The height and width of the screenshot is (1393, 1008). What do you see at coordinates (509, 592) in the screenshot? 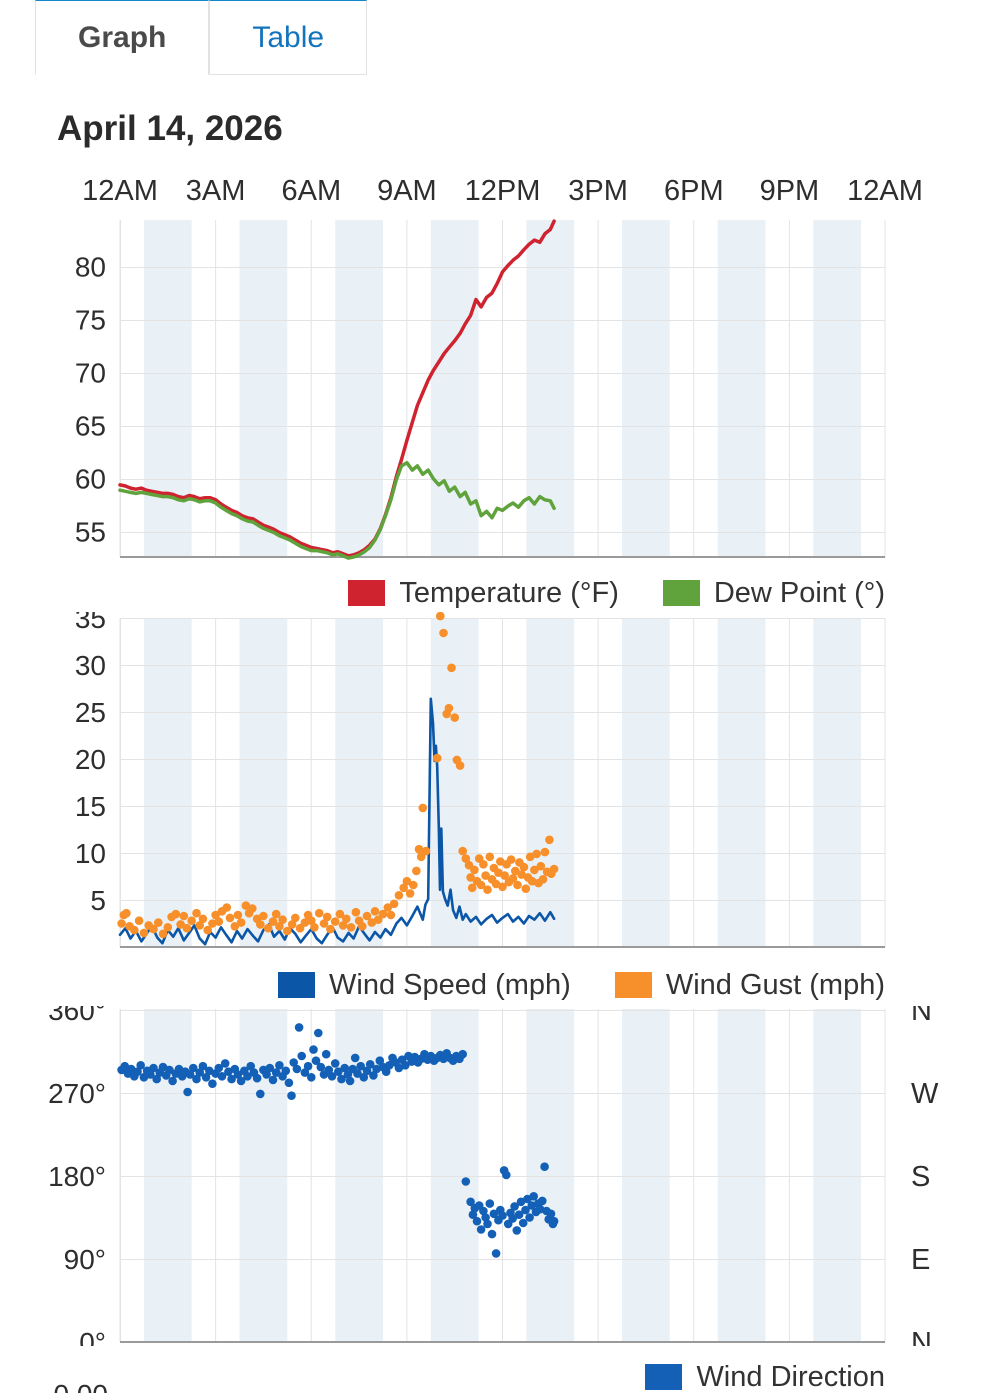
I see `temperature-legend-label: Temperature (°F)` at bounding box center [509, 592].